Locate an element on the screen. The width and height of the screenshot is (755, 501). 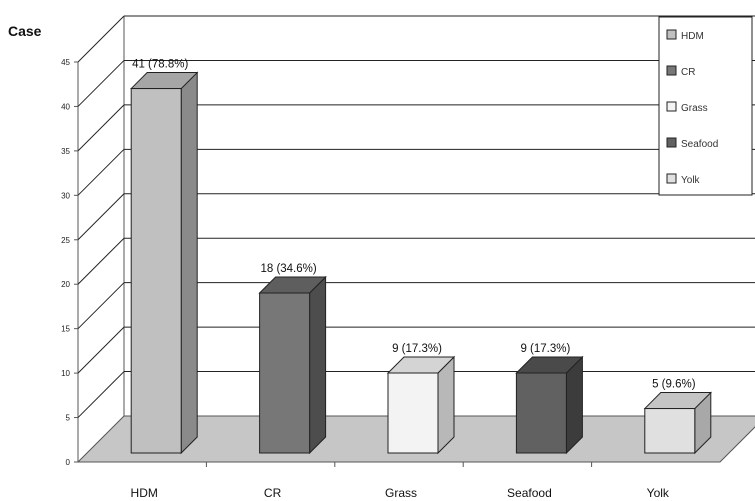
data-label: 18 (34.6%) is located at coordinates (288, 269).